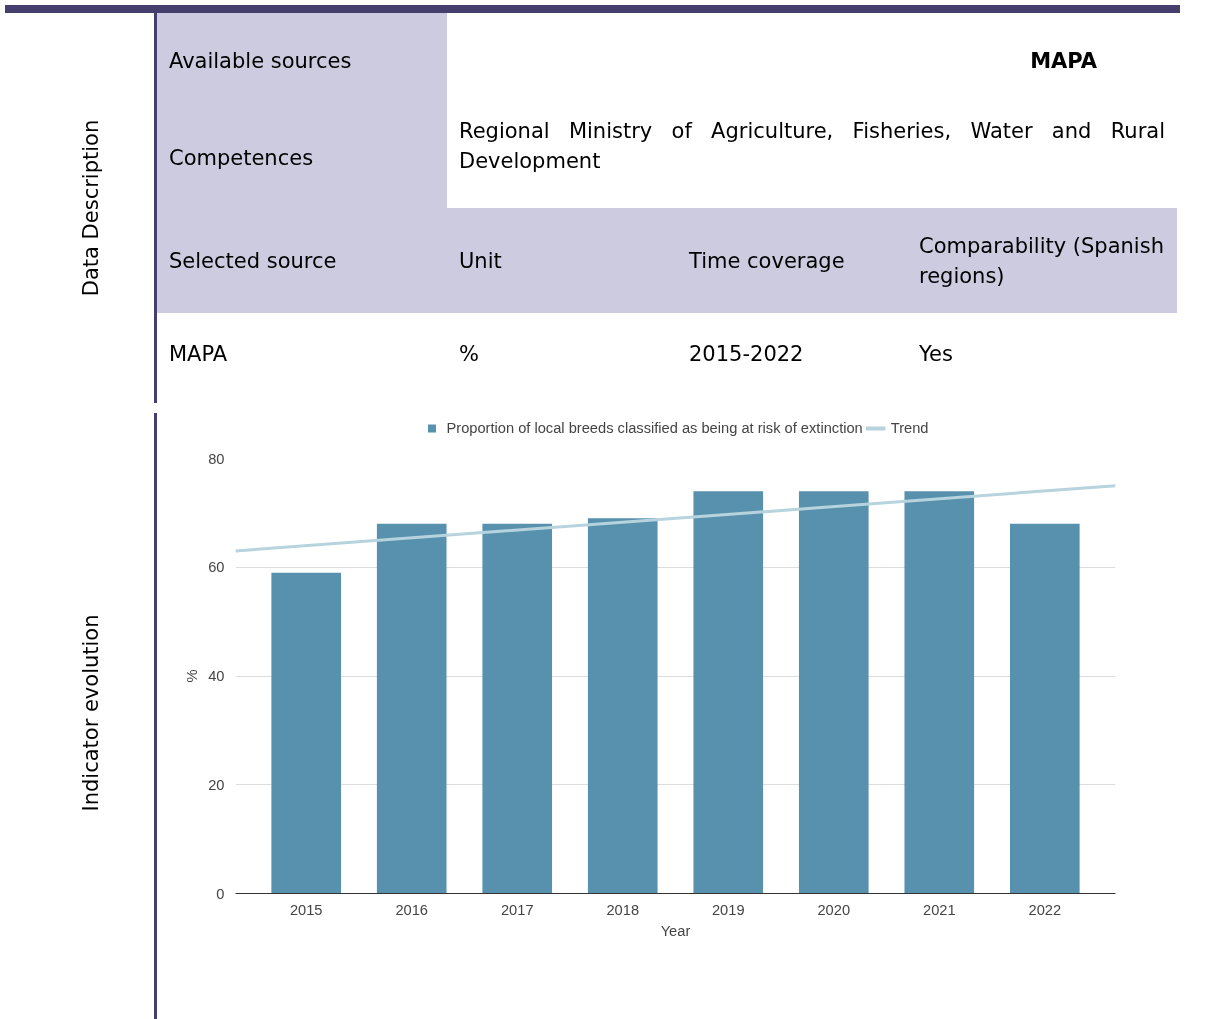 The image size is (1205, 1019). I want to click on y-axis-title: %, so click(192, 676).